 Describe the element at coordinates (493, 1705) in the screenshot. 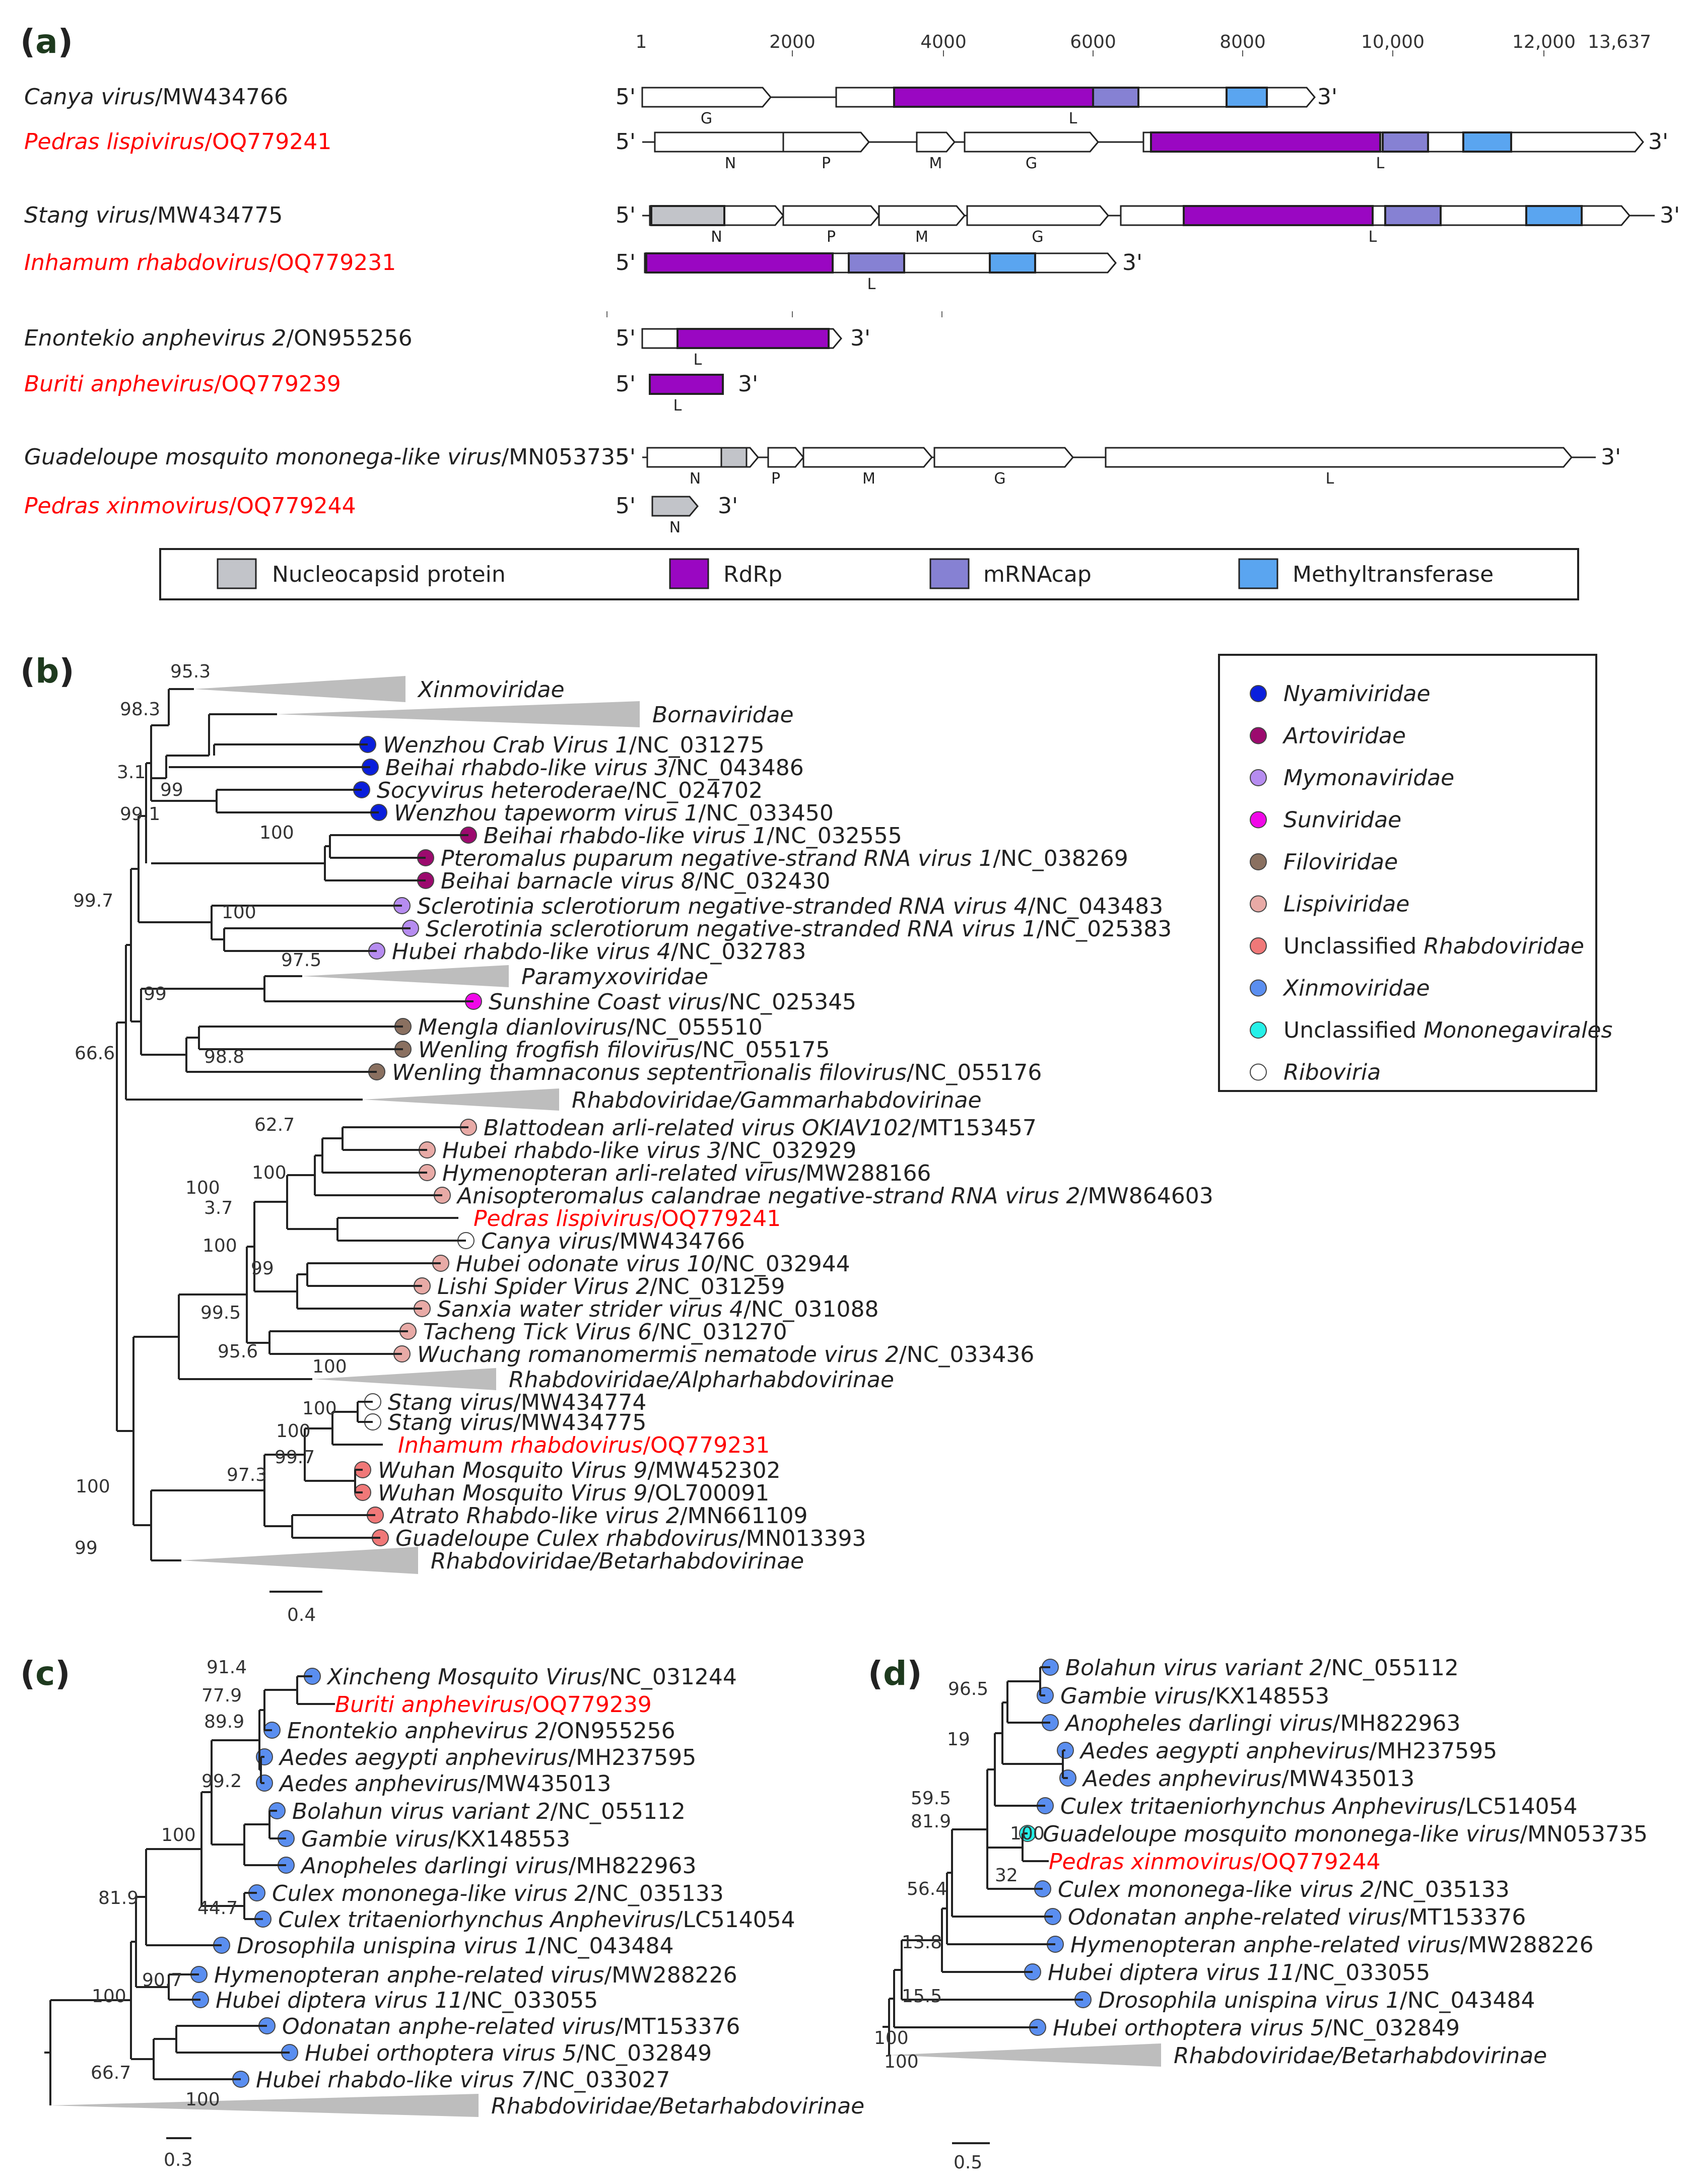

I see `taxon-label: Buriti anphevirus/OQ779239` at that location.